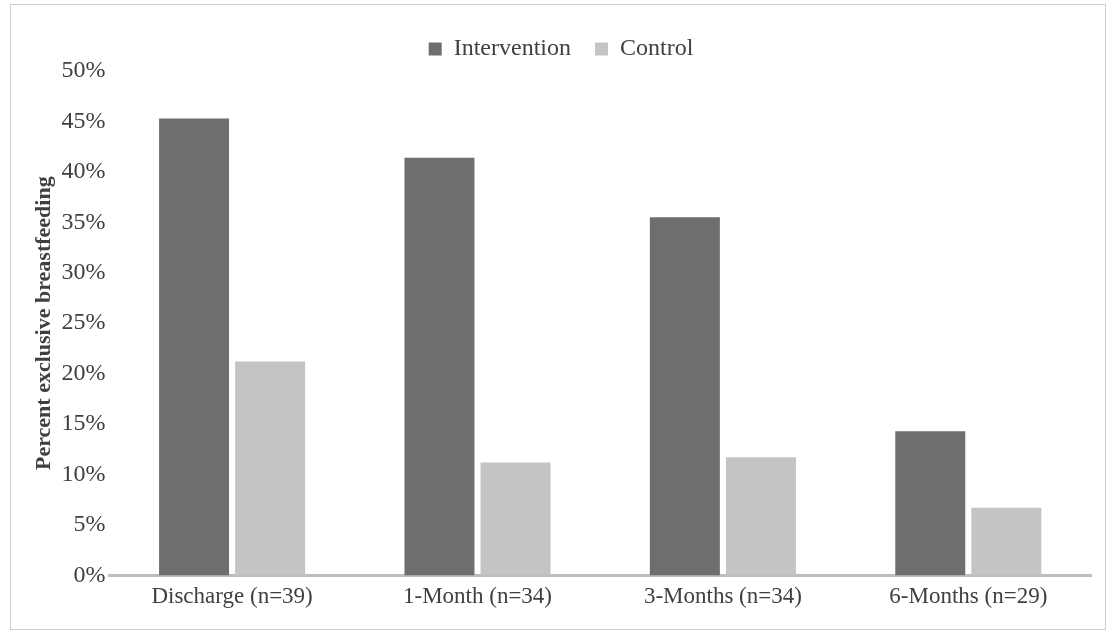 The image size is (1118, 637). What do you see at coordinates (83, 271) in the screenshot?
I see `y-tick-label: 30%` at bounding box center [83, 271].